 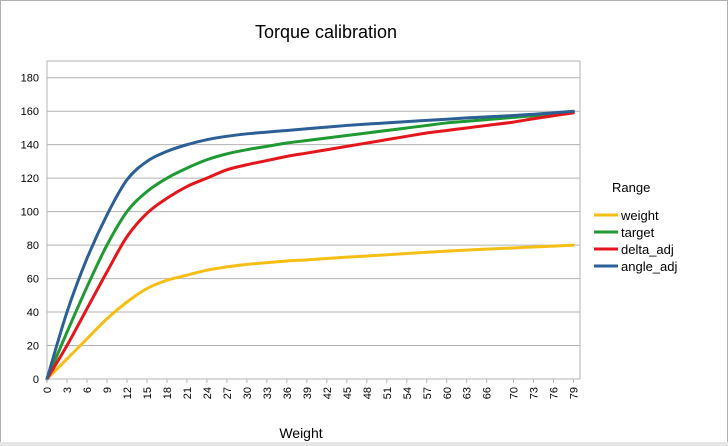 What do you see at coordinates (33, 313) in the screenshot?
I see `y-tick-label: 40` at bounding box center [33, 313].